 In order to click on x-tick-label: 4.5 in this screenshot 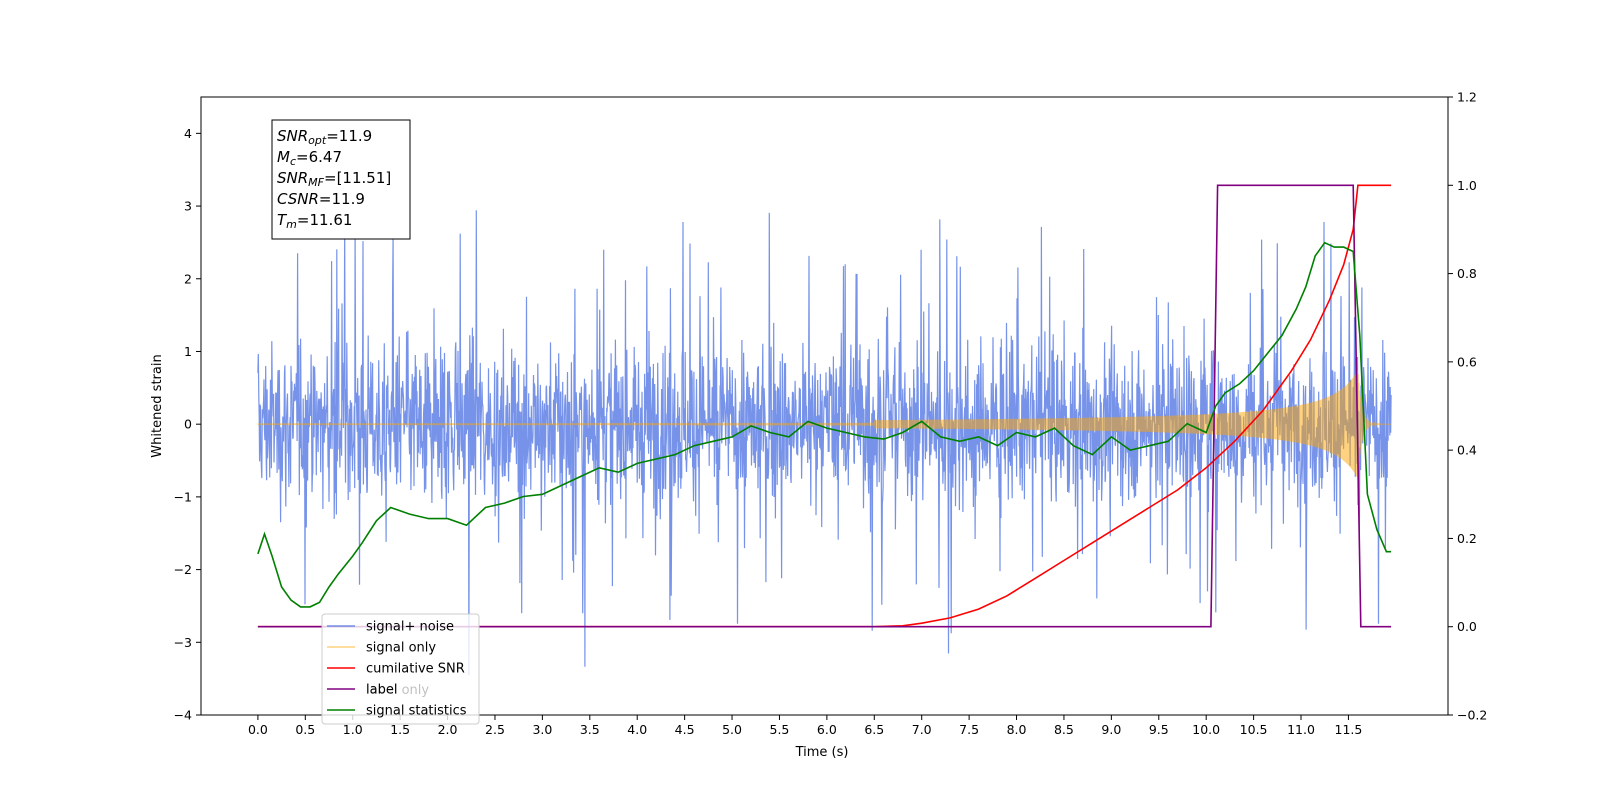, I will do `click(685, 729)`.